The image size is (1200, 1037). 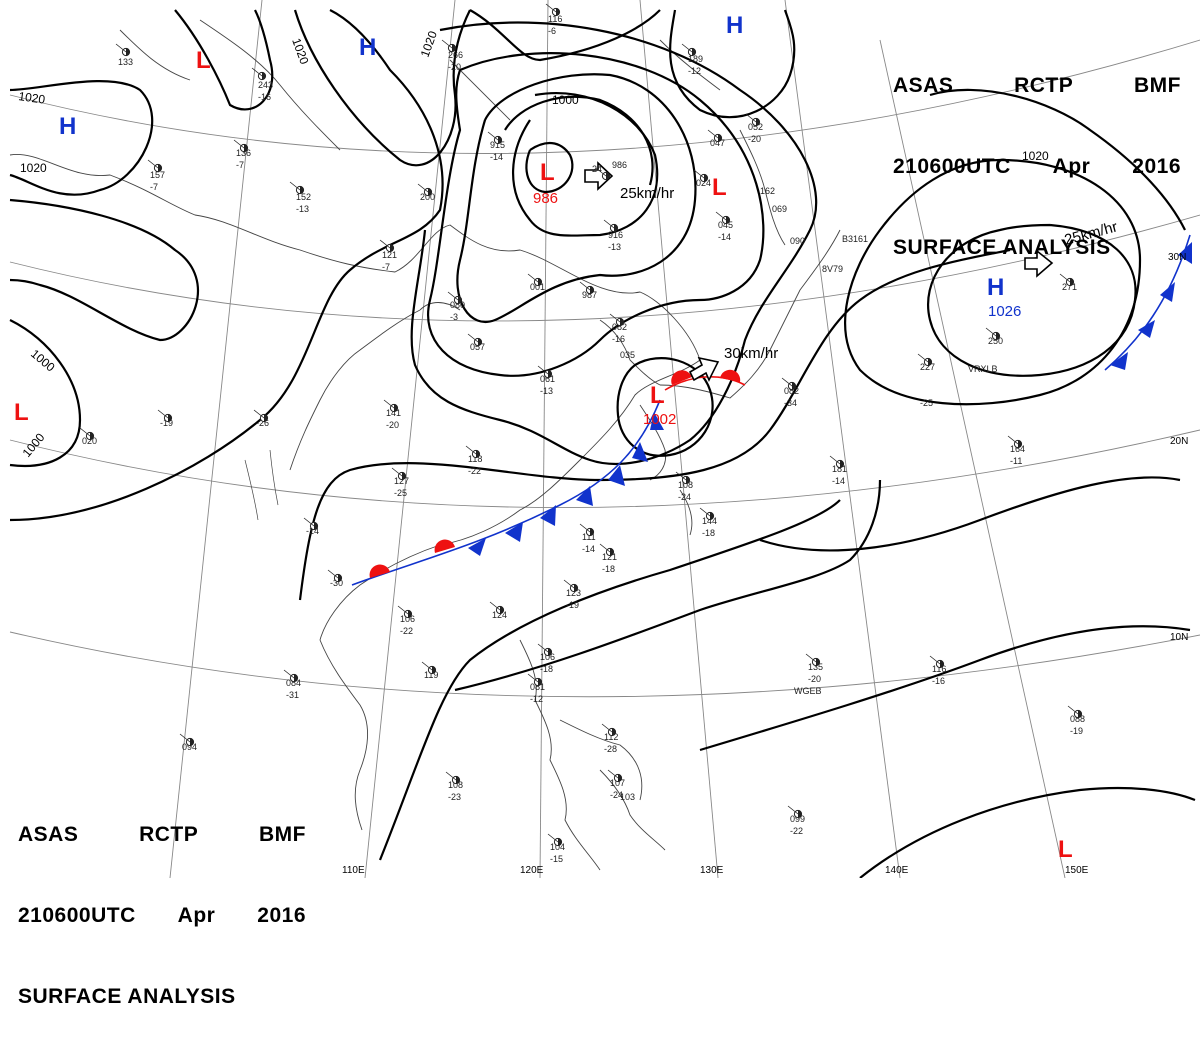 I want to click on longitude-label: 110E, so click(x=353, y=870).